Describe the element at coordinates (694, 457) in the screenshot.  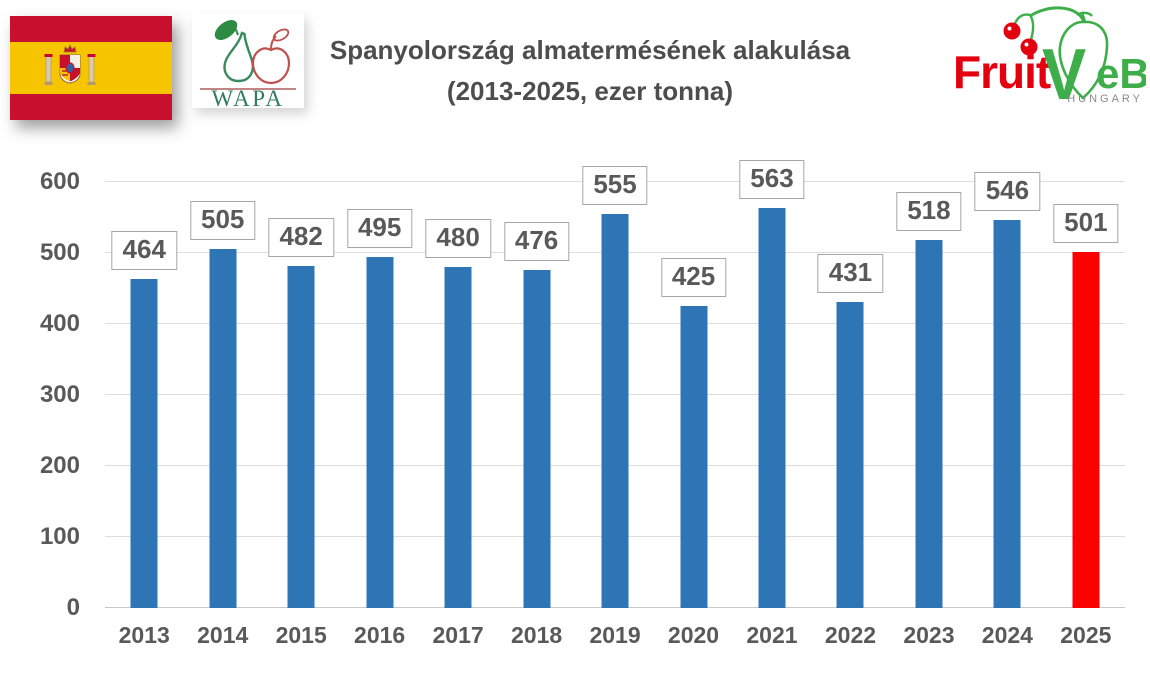
I see `bar-2020` at that location.